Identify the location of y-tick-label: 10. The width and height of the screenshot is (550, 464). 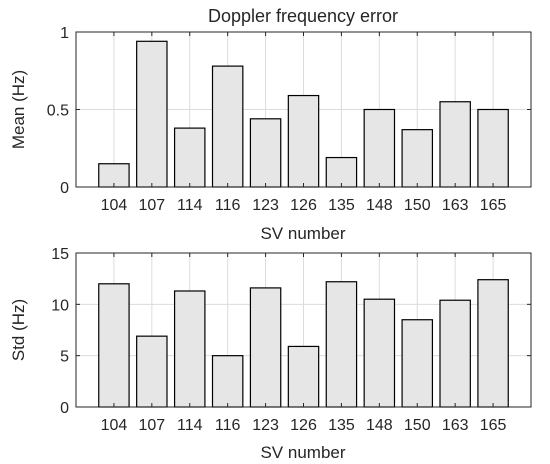
(60, 305).